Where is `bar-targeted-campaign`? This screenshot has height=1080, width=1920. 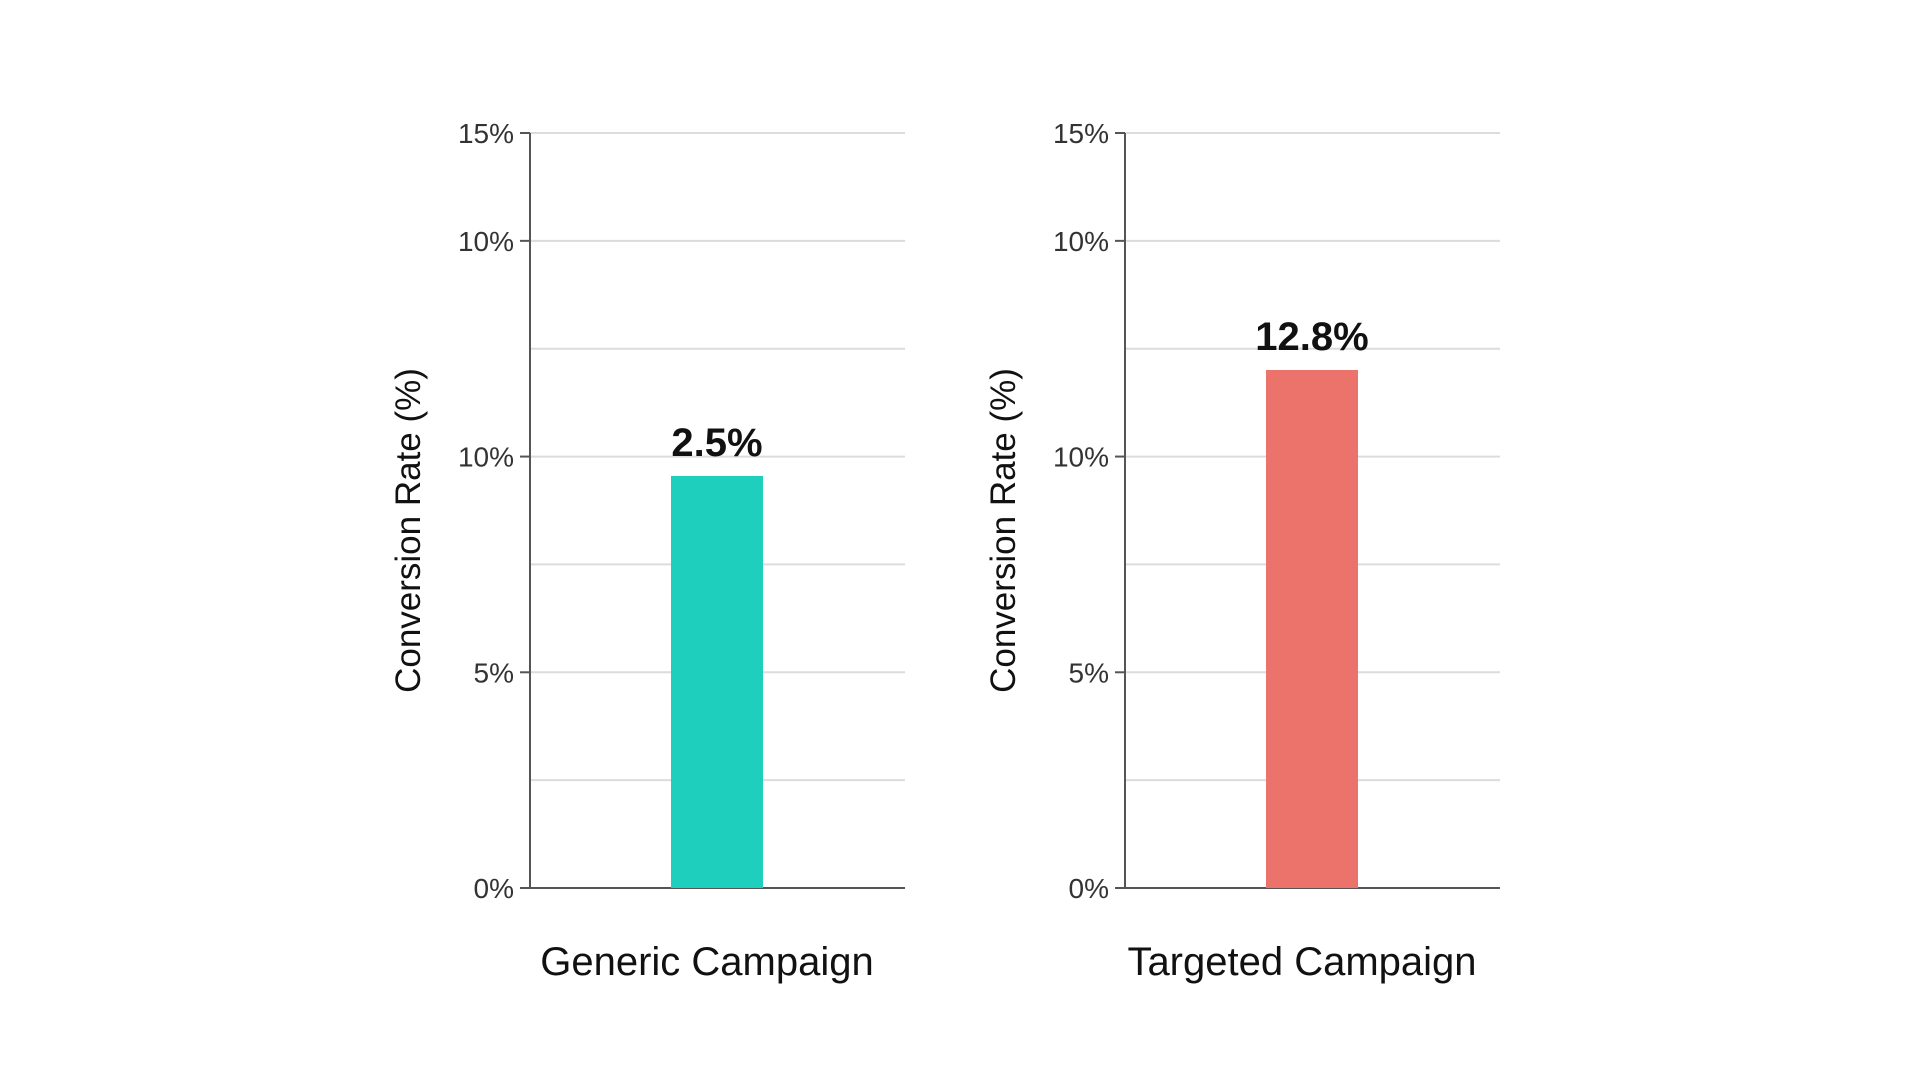 bar-targeted-campaign is located at coordinates (1312, 629).